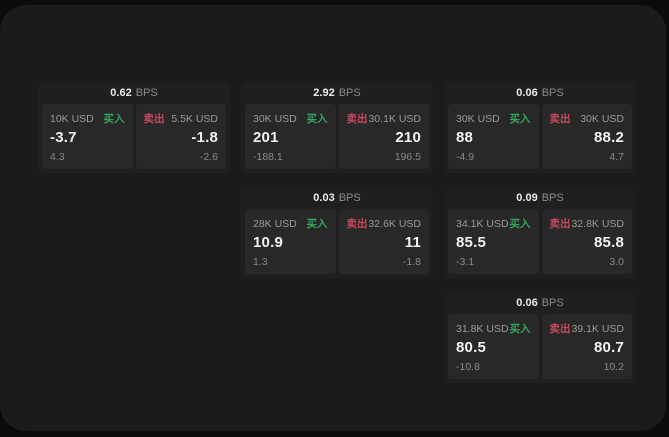 The width and height of the screenshot is (669, 437). What do you see at coordinates (260, 262) in the screenshot?
I see `buy-delta: 1.3` at bounding box center [260, 262].